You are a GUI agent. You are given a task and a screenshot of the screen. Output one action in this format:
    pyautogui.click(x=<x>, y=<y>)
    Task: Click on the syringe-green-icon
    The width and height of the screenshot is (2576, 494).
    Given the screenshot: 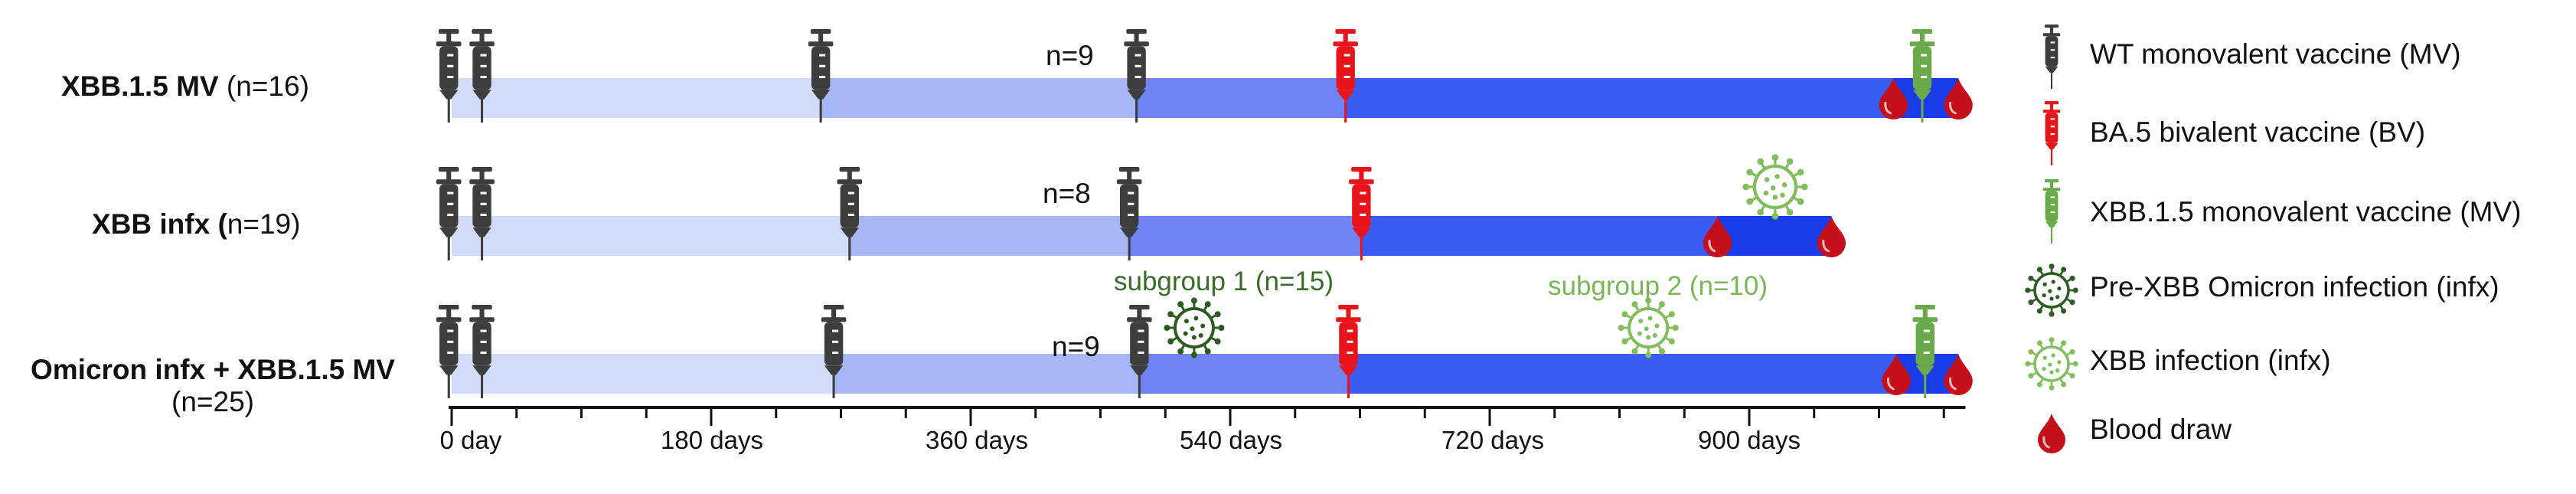 What is the action you would take?
    pyautogui.click(x=2051, y=211)
    